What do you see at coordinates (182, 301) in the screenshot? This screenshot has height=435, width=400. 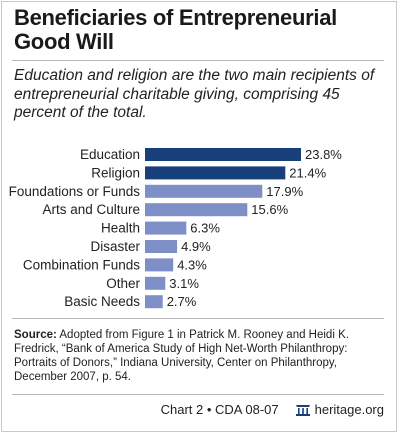 I see `value-label: 2.7%` at bounding box center [182, 301].